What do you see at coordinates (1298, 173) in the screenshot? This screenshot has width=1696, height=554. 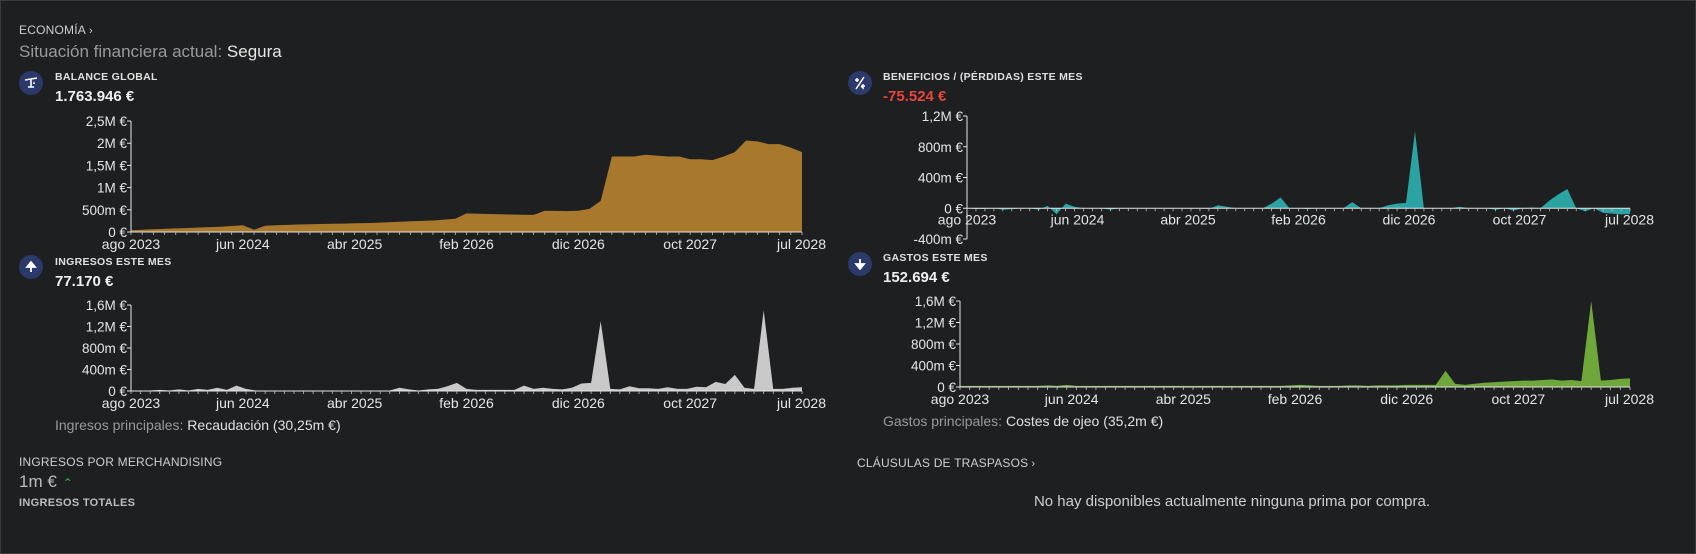 I see `profit-area-series` at bounding box center [1298, 173].